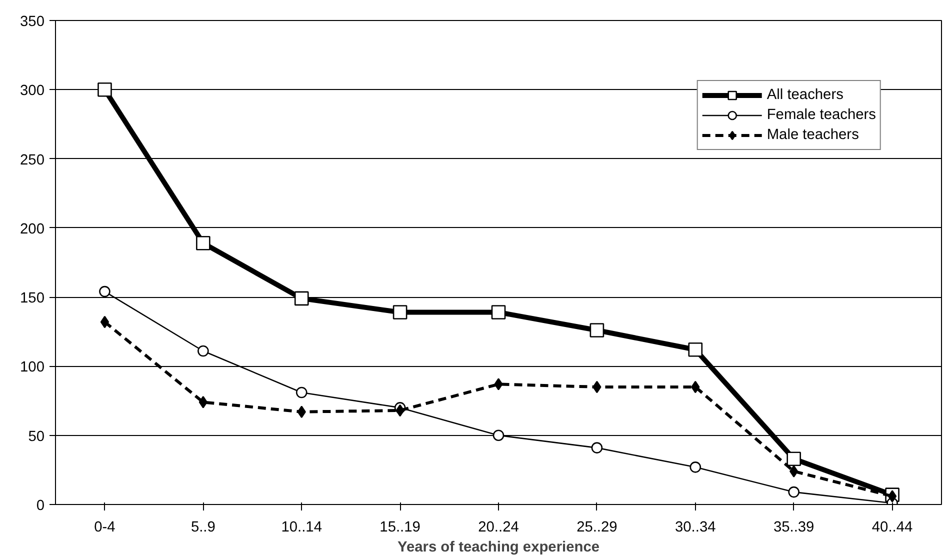 The image size is (951, 558). What do you see at coordinates (498, 548) in the screenshot?
I see `x-axis-title: Years of teaching experience` at bounding box center [498, 548].